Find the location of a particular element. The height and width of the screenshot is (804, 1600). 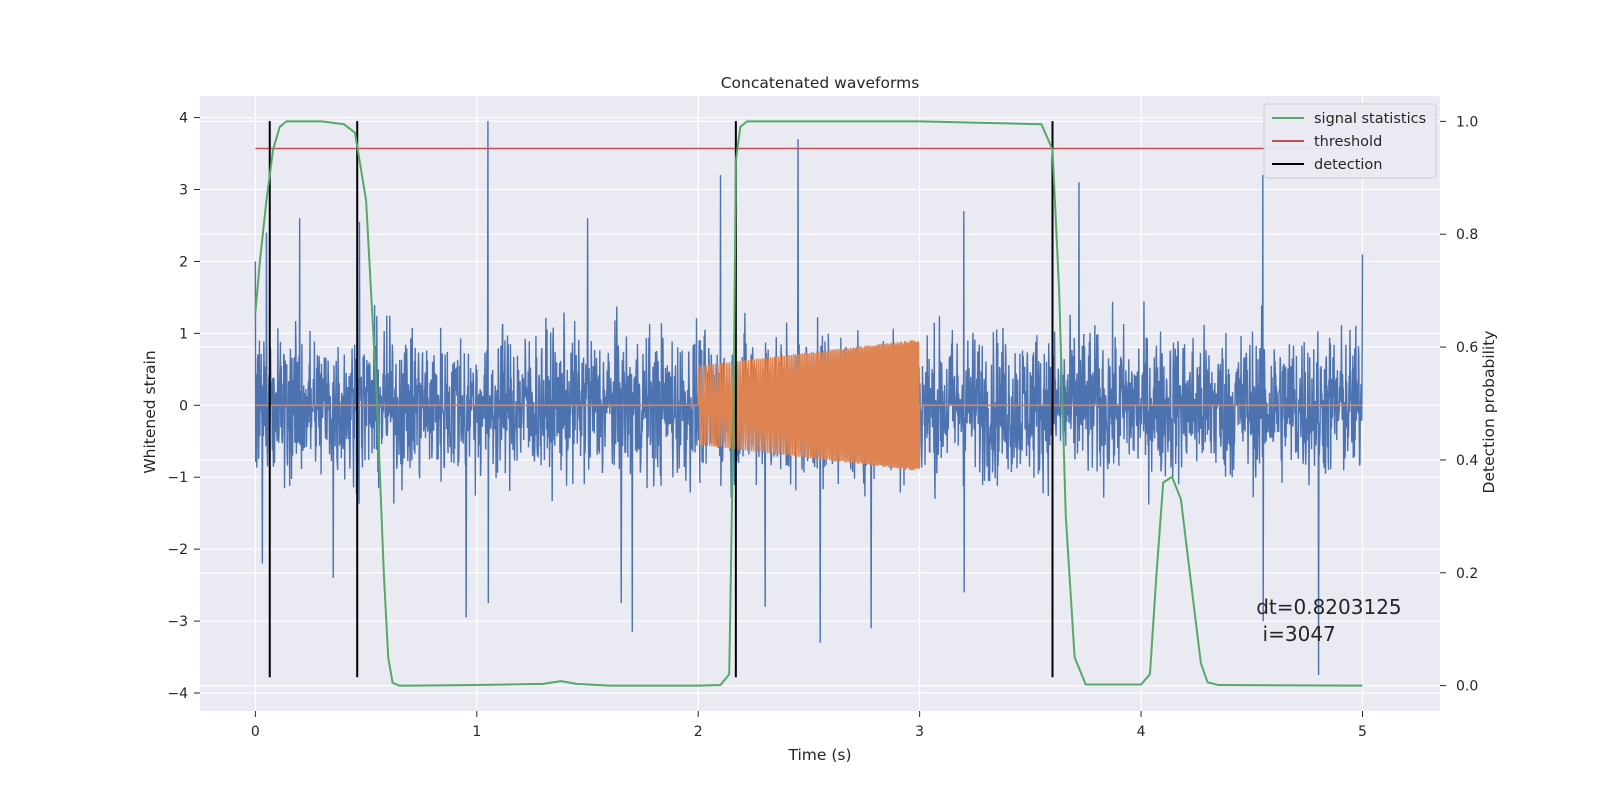

y2-tick-label-0: 0.0 is located at coordinates (1467, 687).